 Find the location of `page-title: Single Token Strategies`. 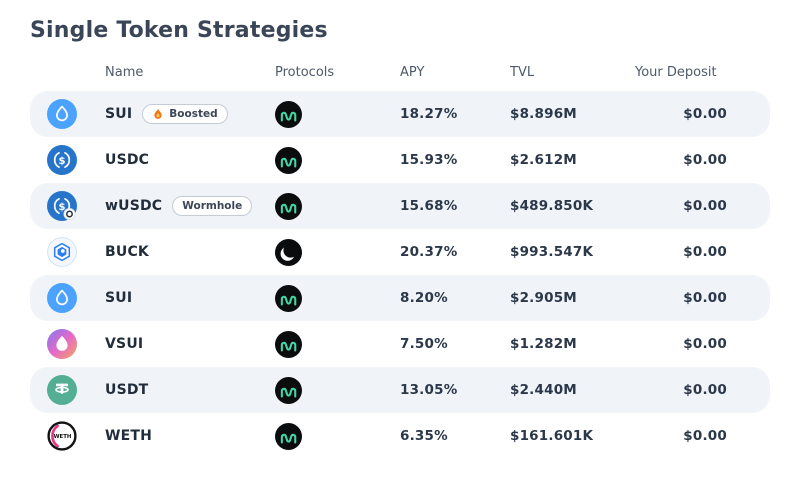

page-title: Single Token Strategies is located at coordinates (179, 30).